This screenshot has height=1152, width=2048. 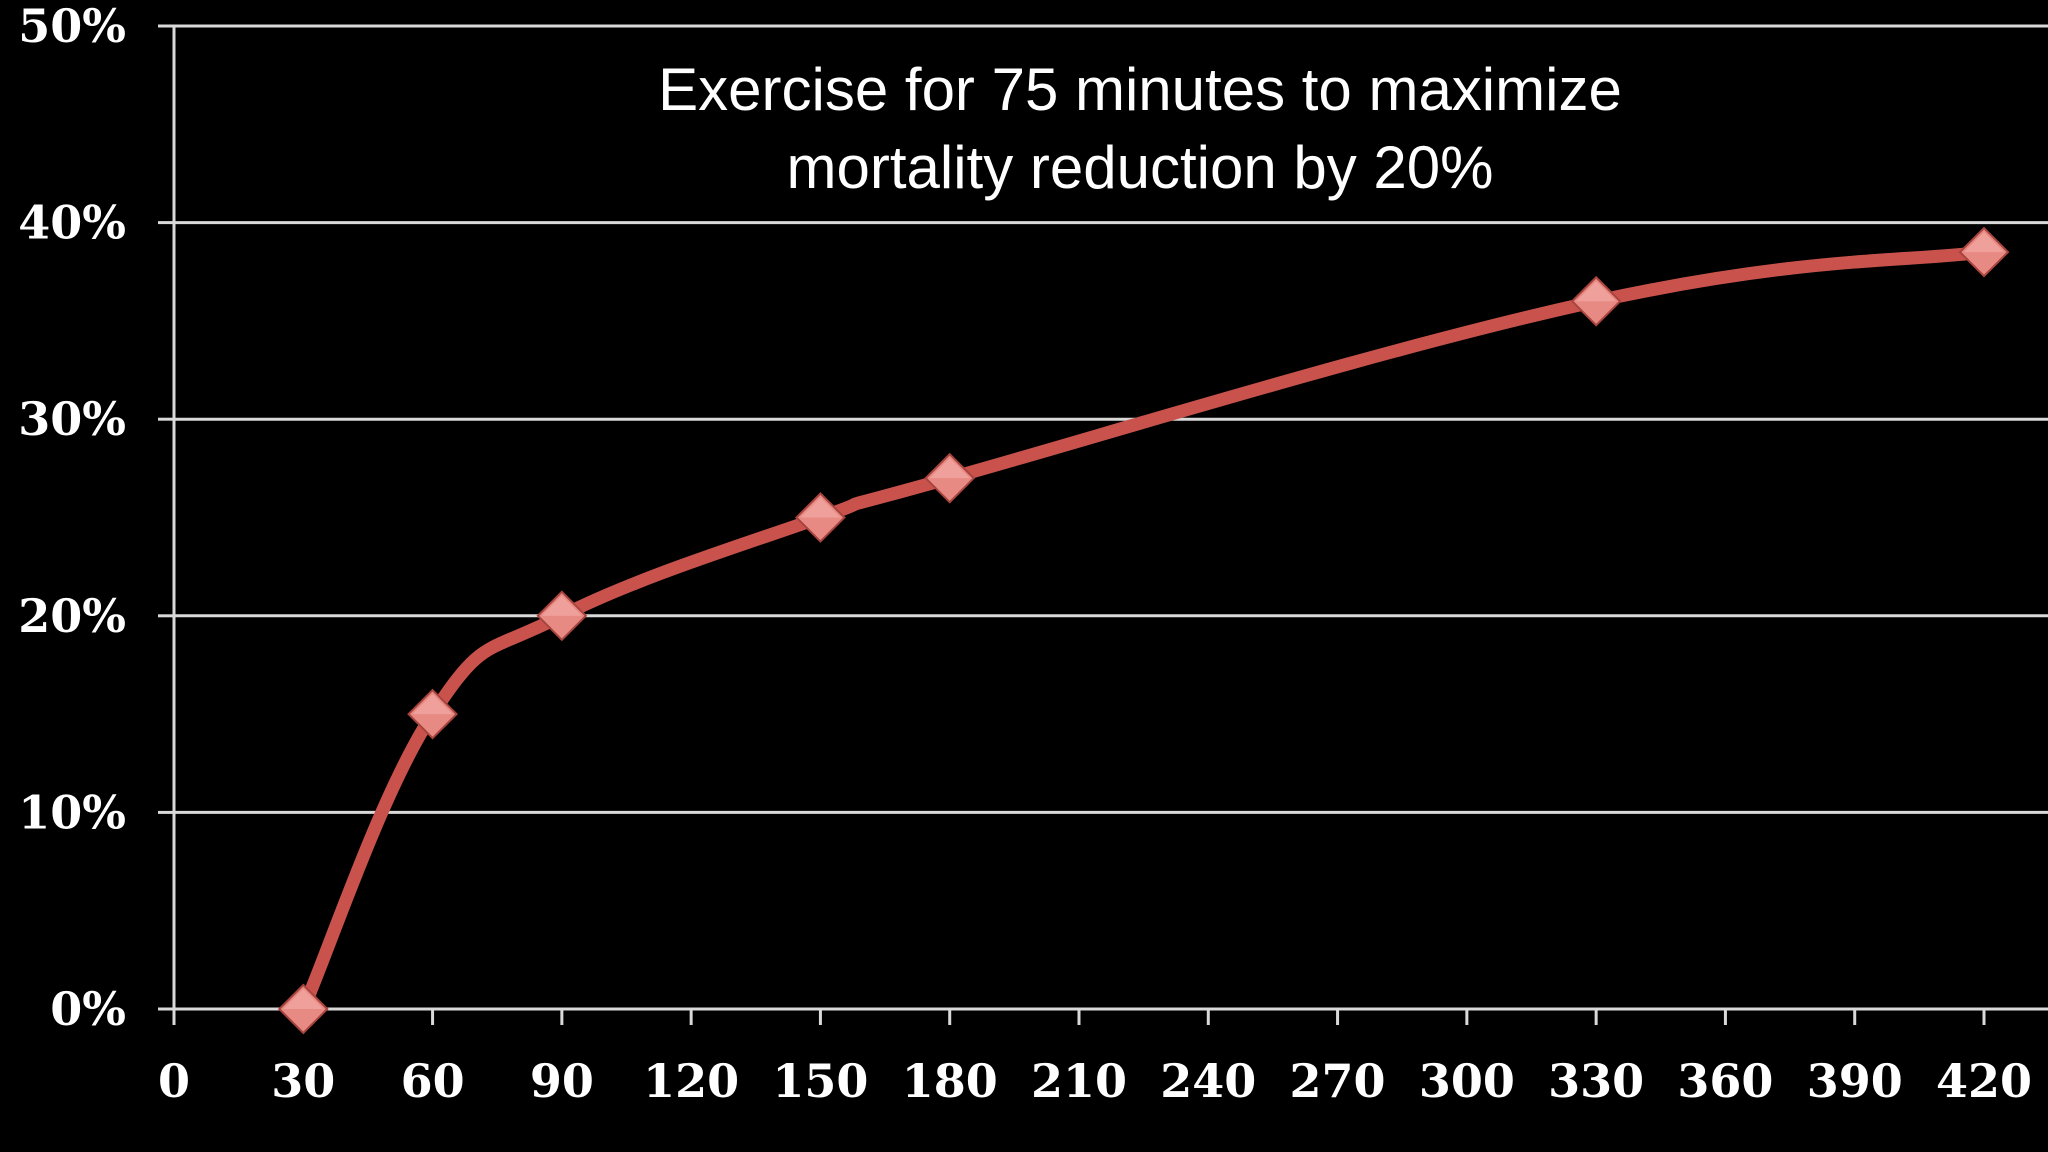 What do you see at coordinates (72, 26) in the screenshot?
I see `y-tick-label: 50%` at bounding box center [72, 26].